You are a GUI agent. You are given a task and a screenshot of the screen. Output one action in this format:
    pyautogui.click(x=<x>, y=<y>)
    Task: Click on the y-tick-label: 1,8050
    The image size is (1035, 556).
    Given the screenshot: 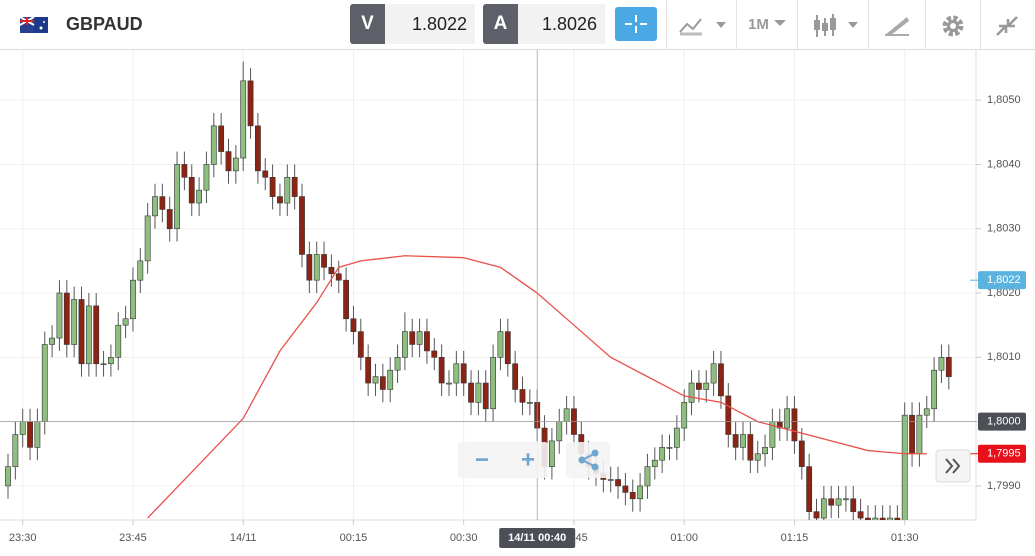 What is the action you would take?
    pyautogui.click(x=1004, y=100)
    